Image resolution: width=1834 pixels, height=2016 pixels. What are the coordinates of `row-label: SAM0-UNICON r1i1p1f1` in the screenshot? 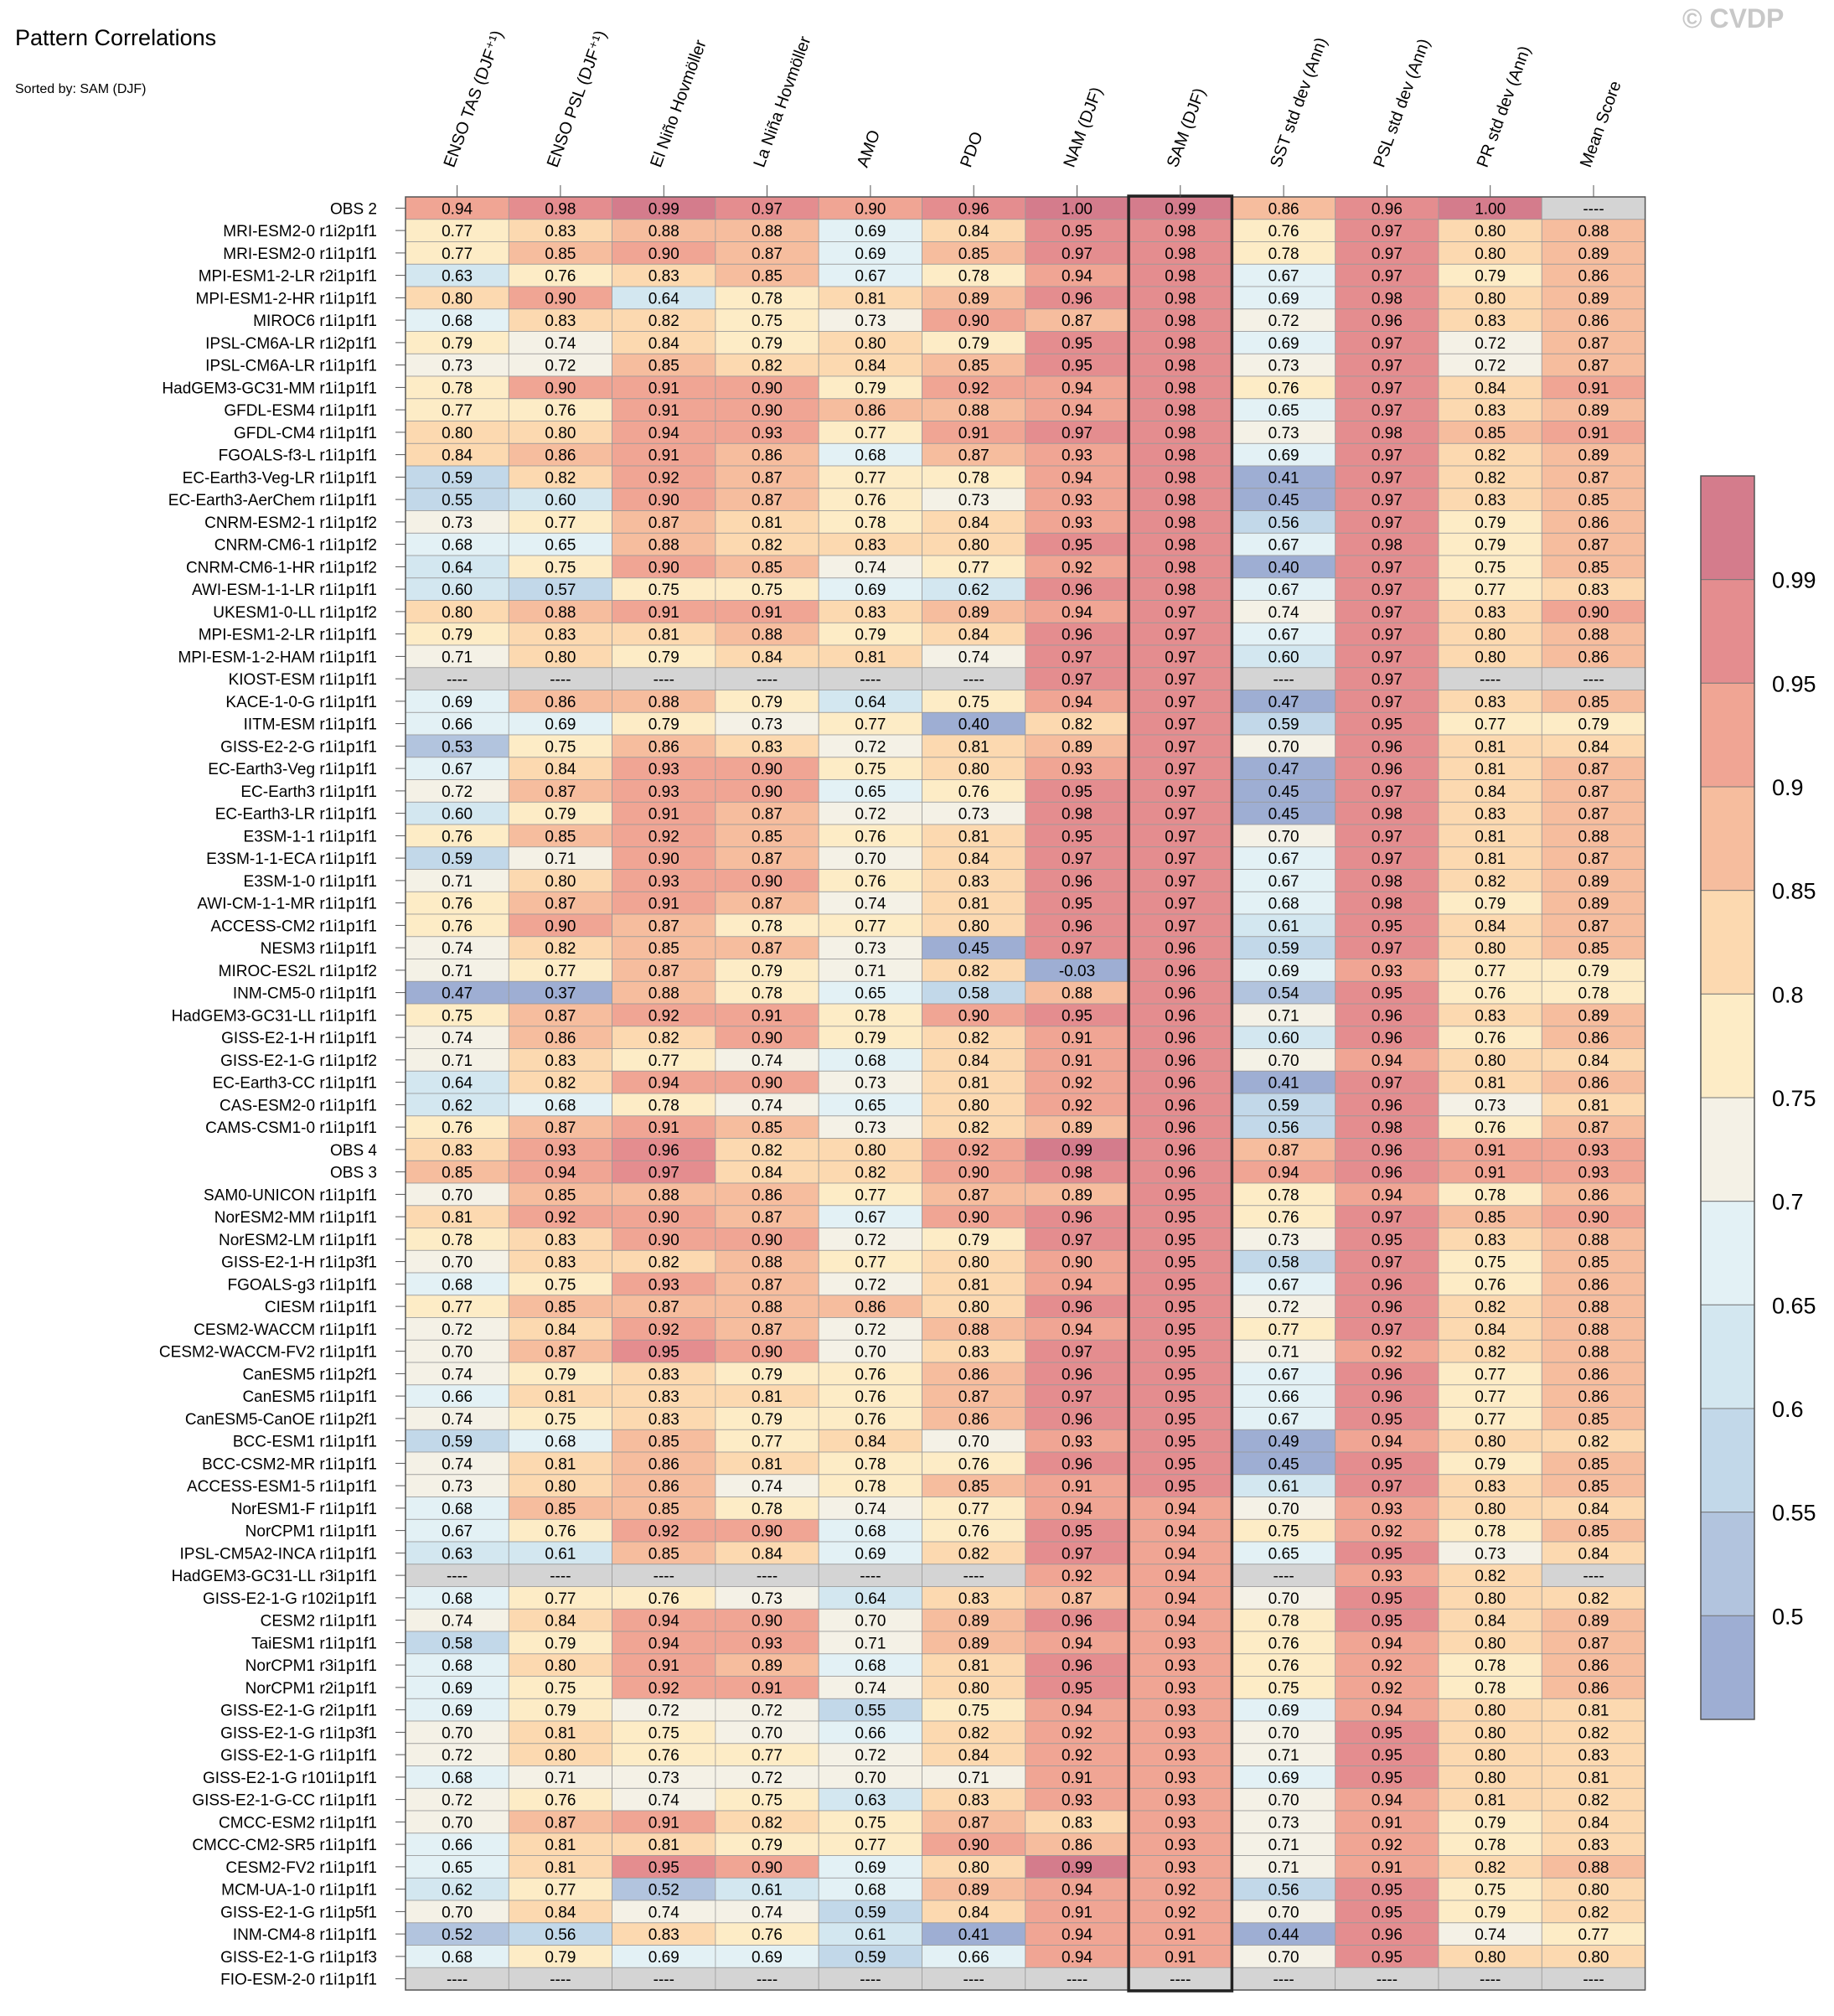 It's located at (290, 1195).